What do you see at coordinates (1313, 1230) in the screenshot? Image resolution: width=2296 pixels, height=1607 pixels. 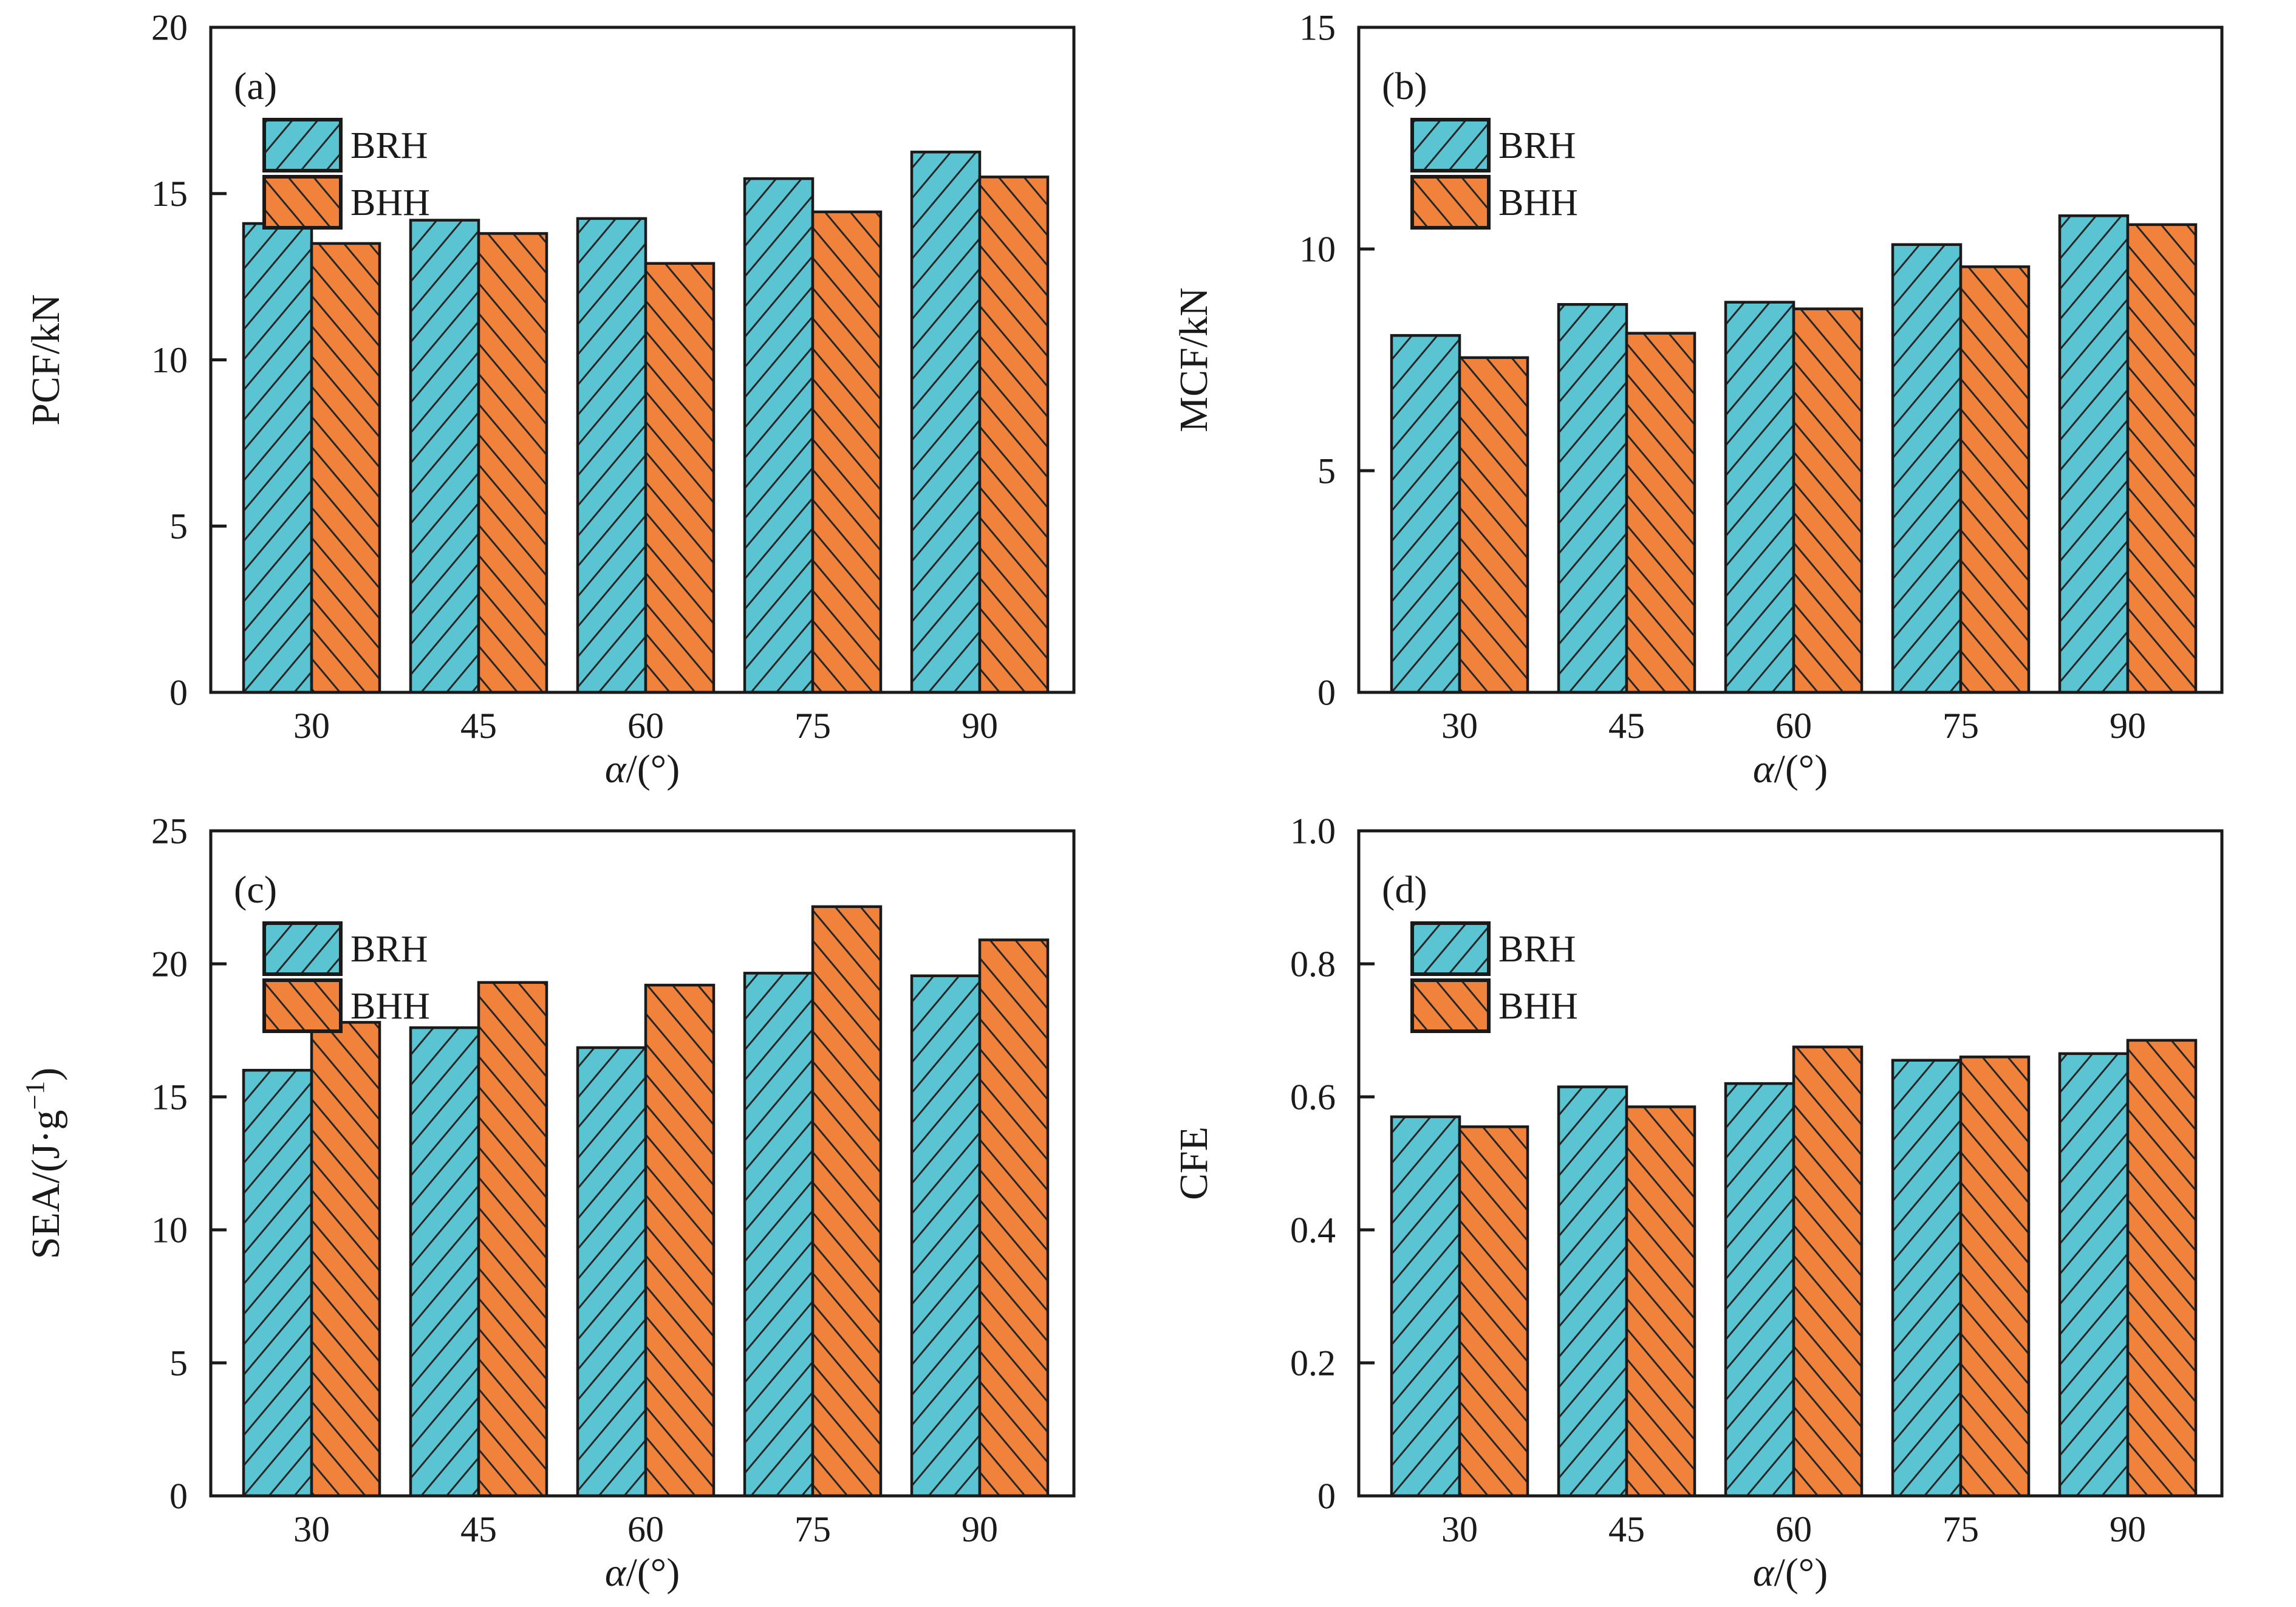 I see `y-tick-label: 0.4` at bounding box center [1313, 1230].